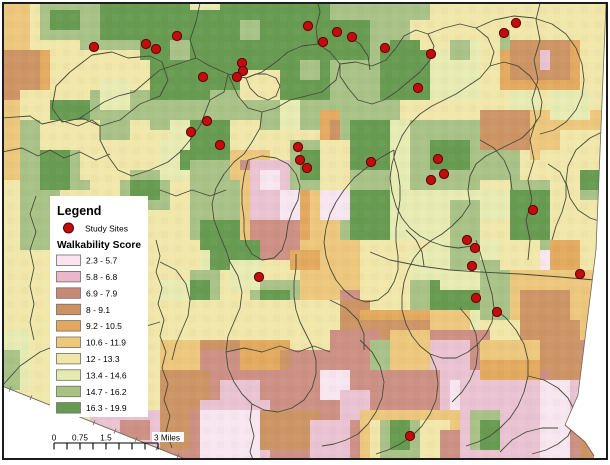 The image size is (610, 465). I want to click on svg-text: 16.3 - 19.9, so click(106, 408).